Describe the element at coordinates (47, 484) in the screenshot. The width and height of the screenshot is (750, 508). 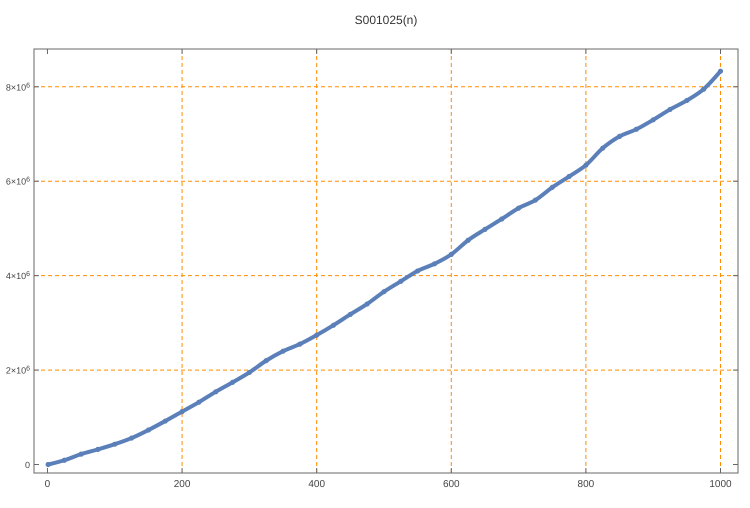
I see `x-tick-label: 0` at that location.